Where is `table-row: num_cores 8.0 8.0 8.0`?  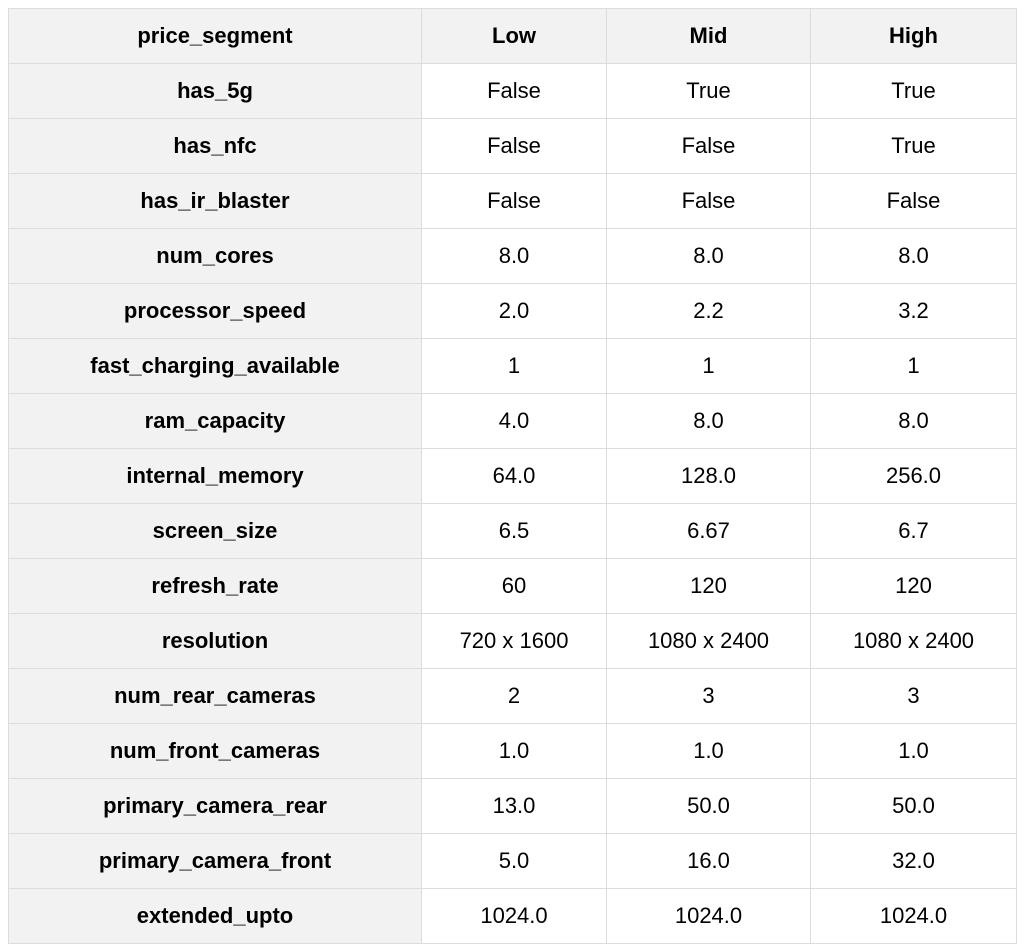
table-row: num_cores 8.0 8.0 8.0 is located at coordinates (512, 256).